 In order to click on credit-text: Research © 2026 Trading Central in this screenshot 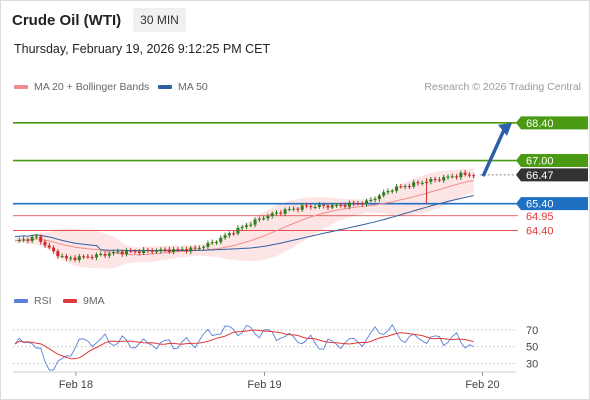, I will do `click(502, 87)`.